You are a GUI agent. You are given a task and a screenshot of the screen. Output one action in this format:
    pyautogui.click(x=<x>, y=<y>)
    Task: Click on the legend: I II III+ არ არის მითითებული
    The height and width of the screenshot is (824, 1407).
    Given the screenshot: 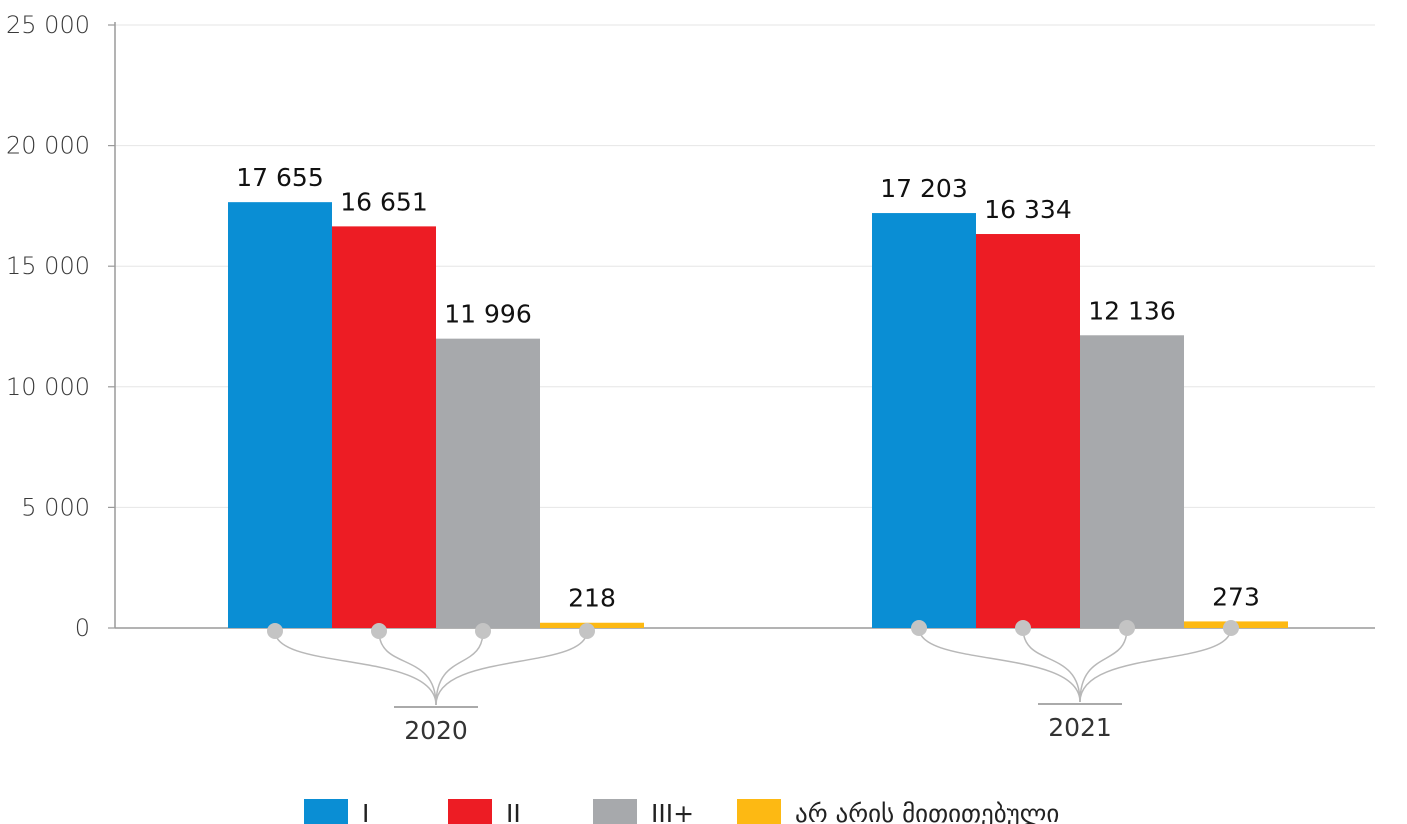 What is the action you would take?
    pyautogui.click(x=681, y=811)
    